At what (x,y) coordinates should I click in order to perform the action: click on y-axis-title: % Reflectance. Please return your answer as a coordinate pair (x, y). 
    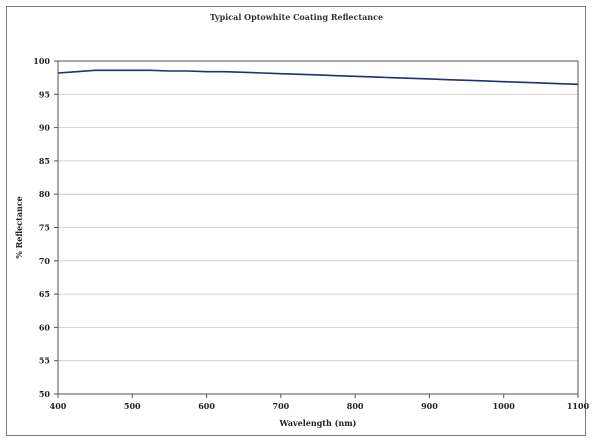
    Looking at the image, I should click on (19, 227).